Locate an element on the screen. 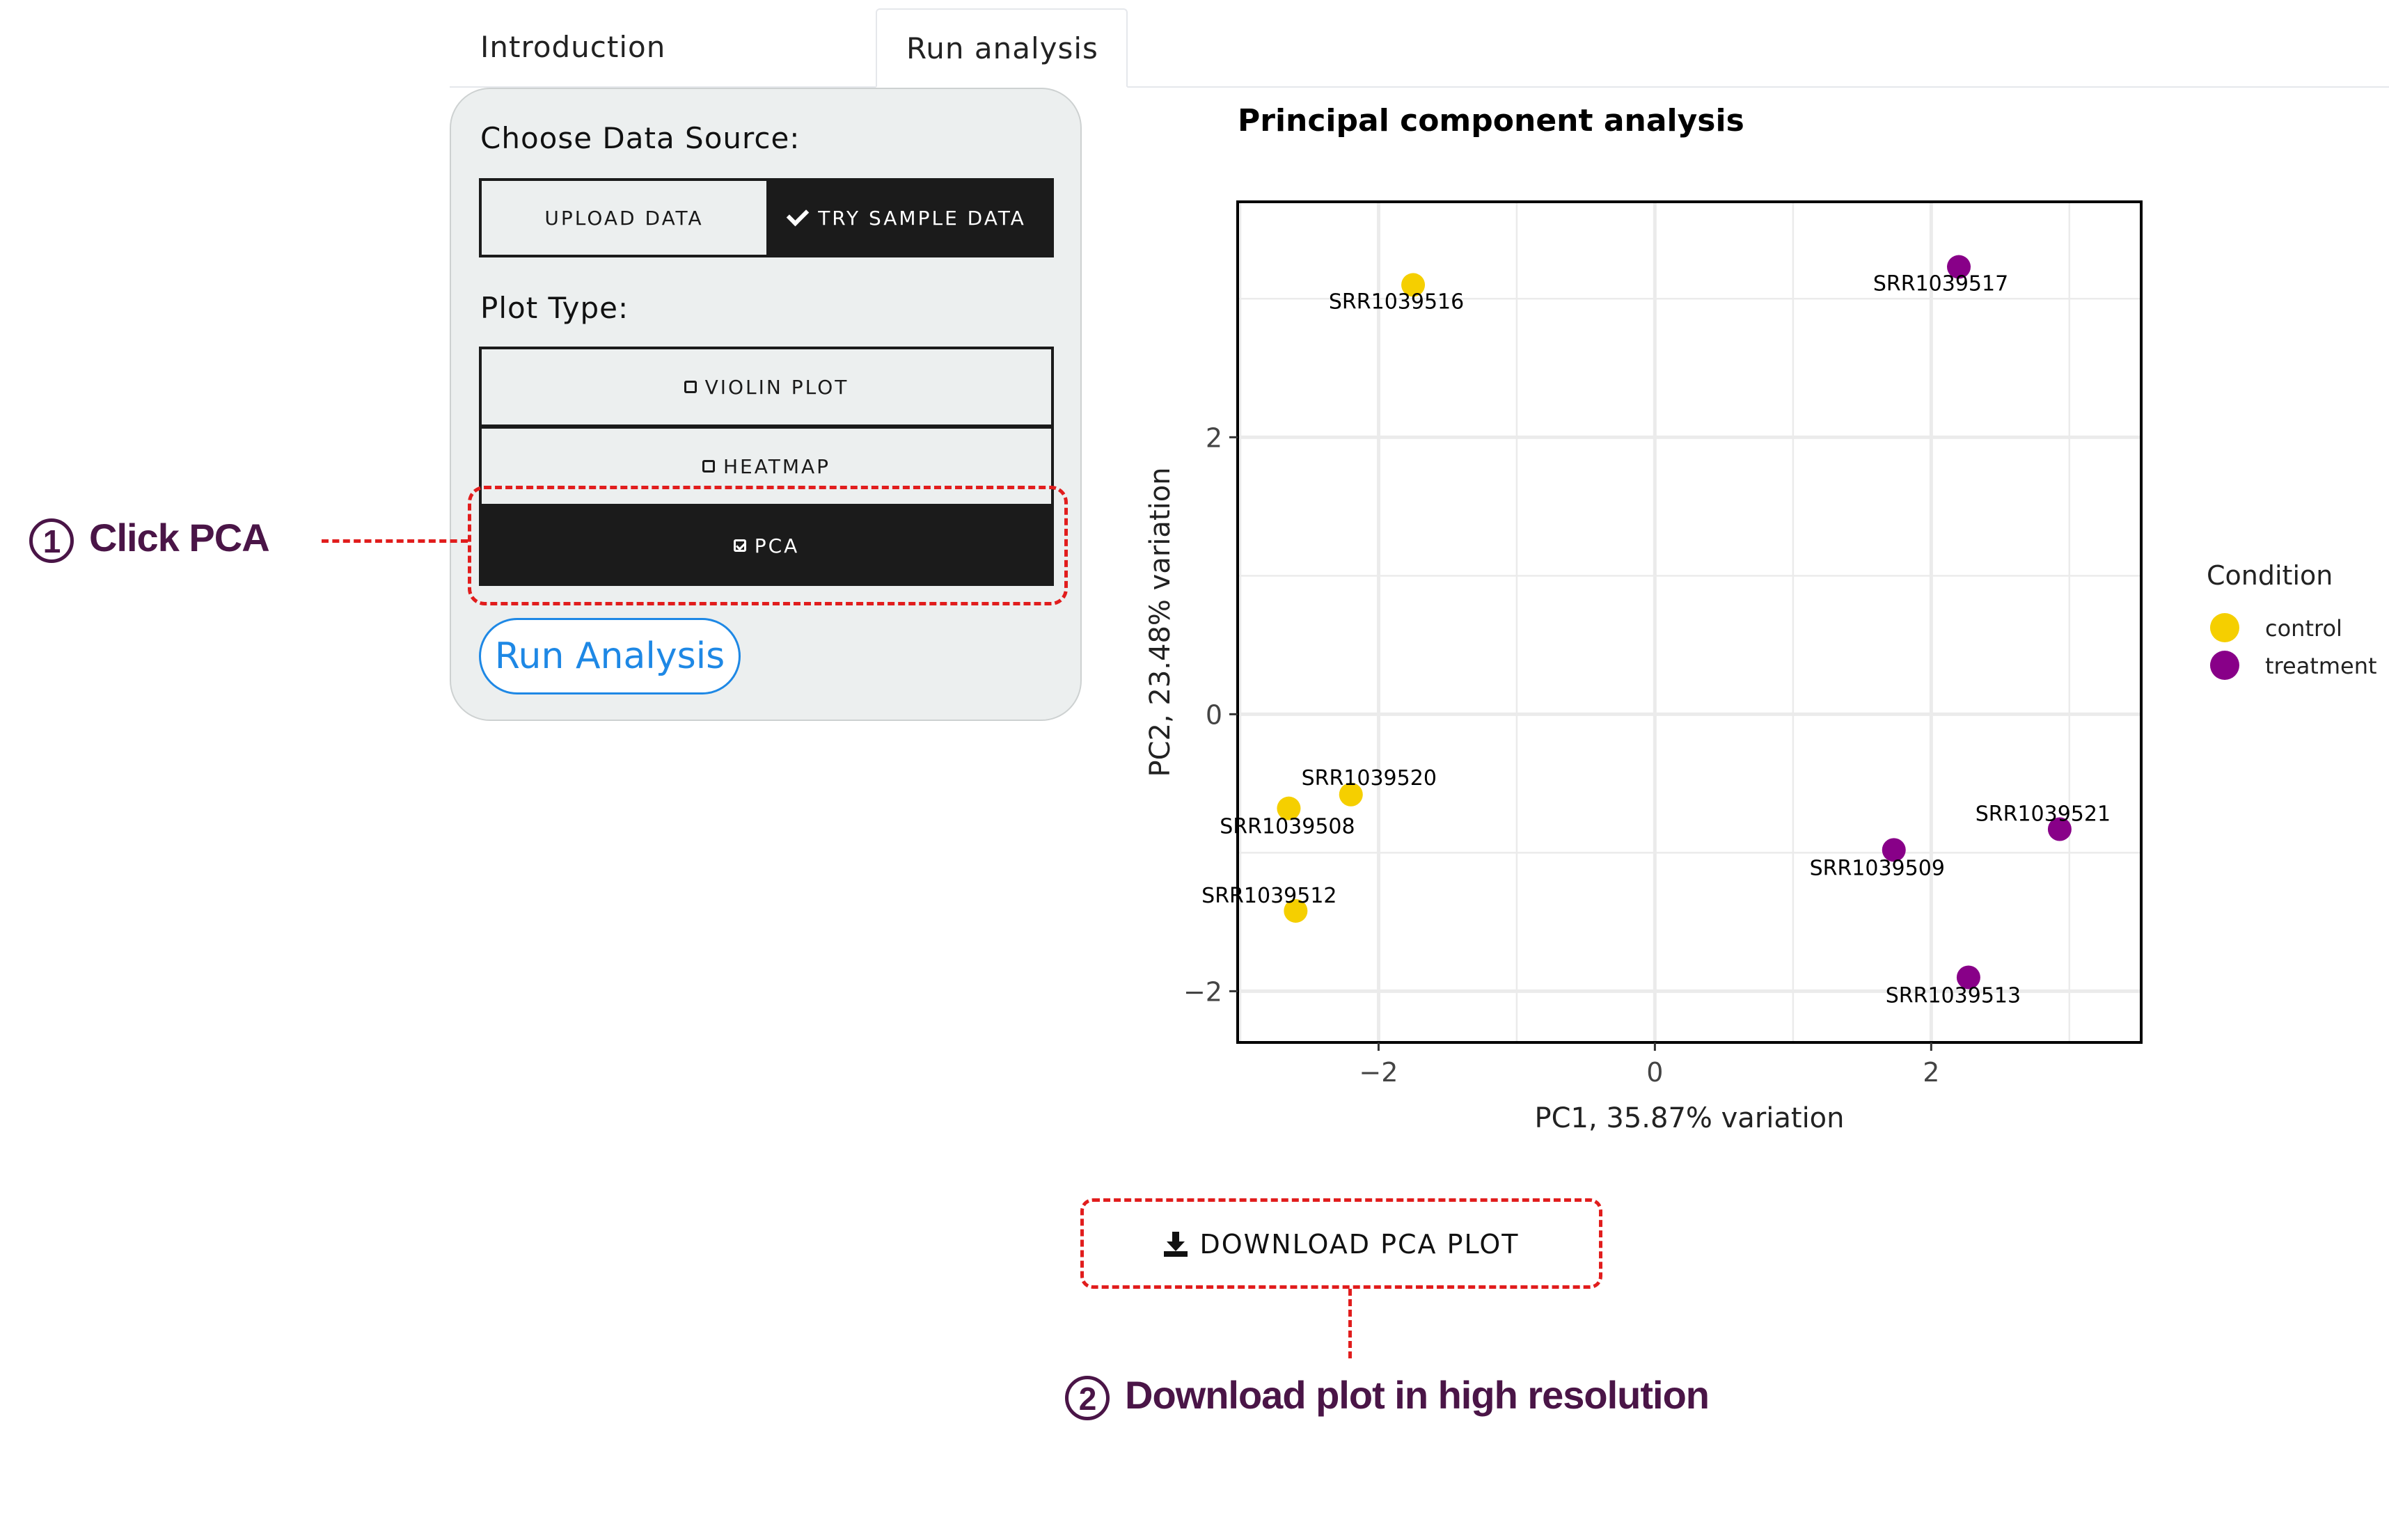 Image resolution: width=2389 pixels, height=1540 pixels. step-number-badge: 2 is located at coordinates (1087, 1398).